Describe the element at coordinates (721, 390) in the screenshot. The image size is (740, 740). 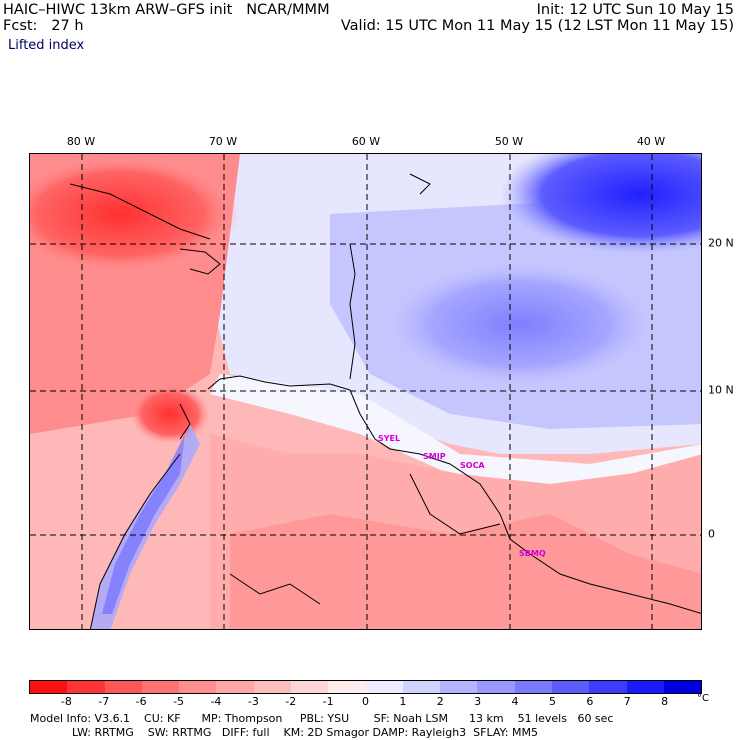
I see `lat-label-10n: 10 N` at that location.